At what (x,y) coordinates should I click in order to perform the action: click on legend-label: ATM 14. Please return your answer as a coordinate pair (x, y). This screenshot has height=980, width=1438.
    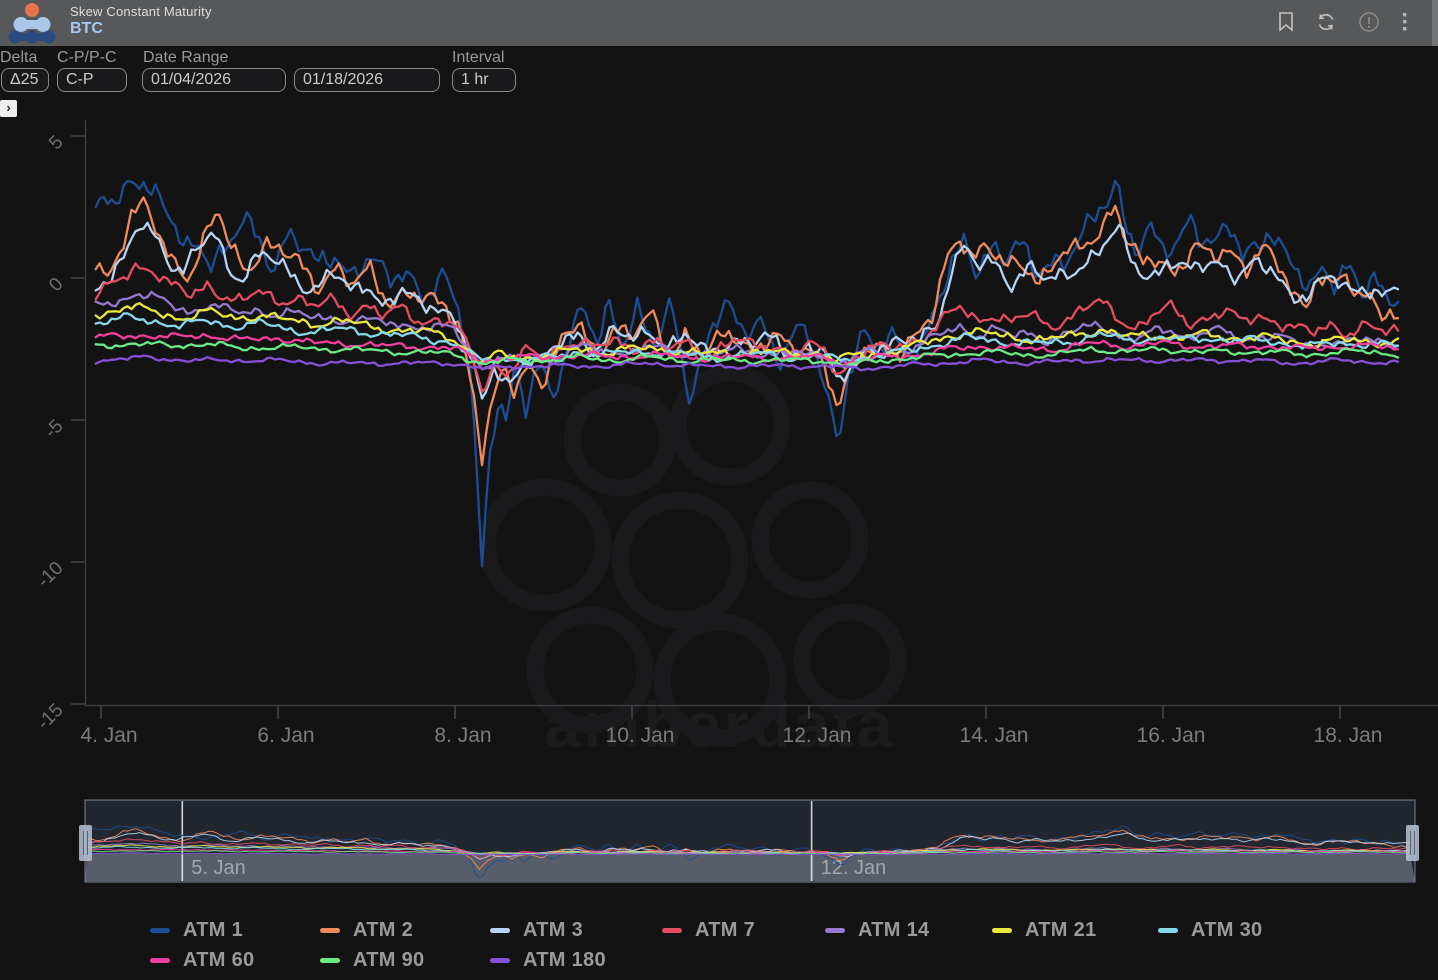
    Looking at the image, I should click on (894, 929).